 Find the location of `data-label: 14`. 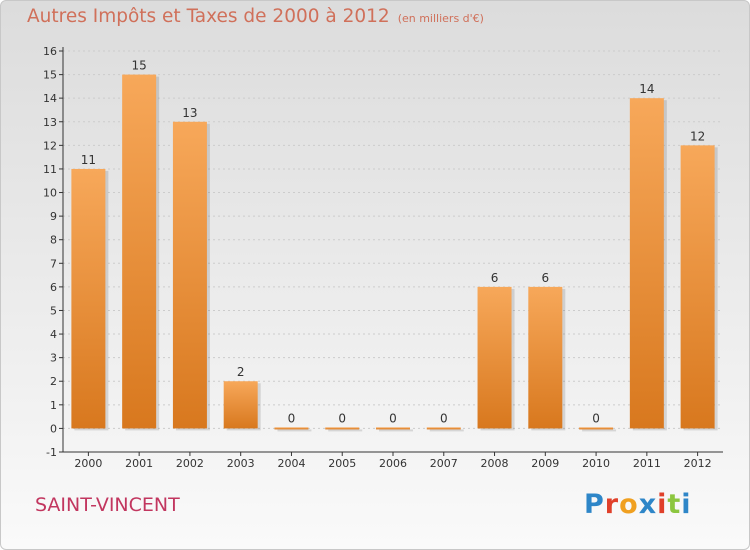

data-label: 14 is located at coordinates (646, 89).